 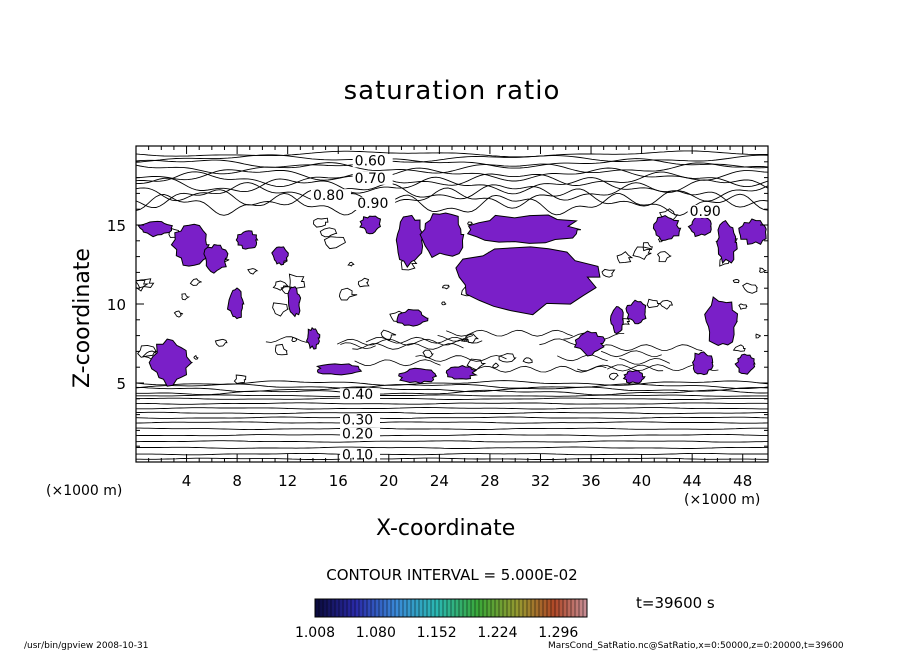 What do you see at coordinates (338, 481) in the screenshot?
I see `x-tick-label: 16` at bounding box center [338, 481].